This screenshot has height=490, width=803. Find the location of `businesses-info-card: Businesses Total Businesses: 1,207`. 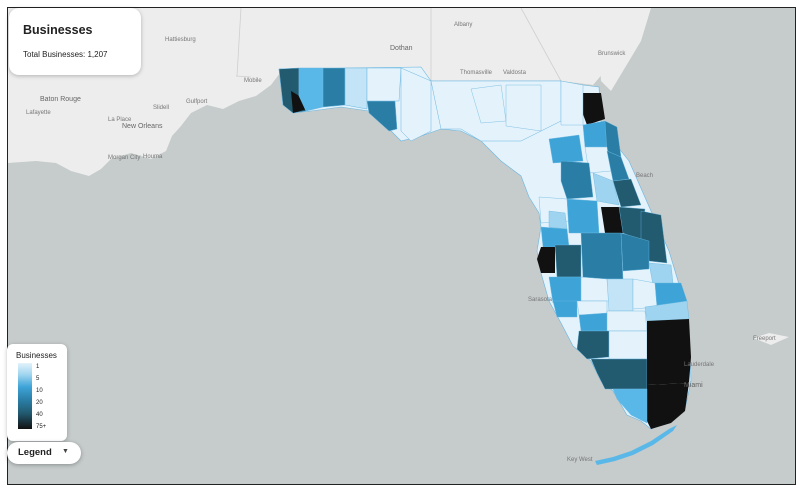

businesses-info-card: Businesses Total Businesses: 1,207 is located at coordinates (75, 41).